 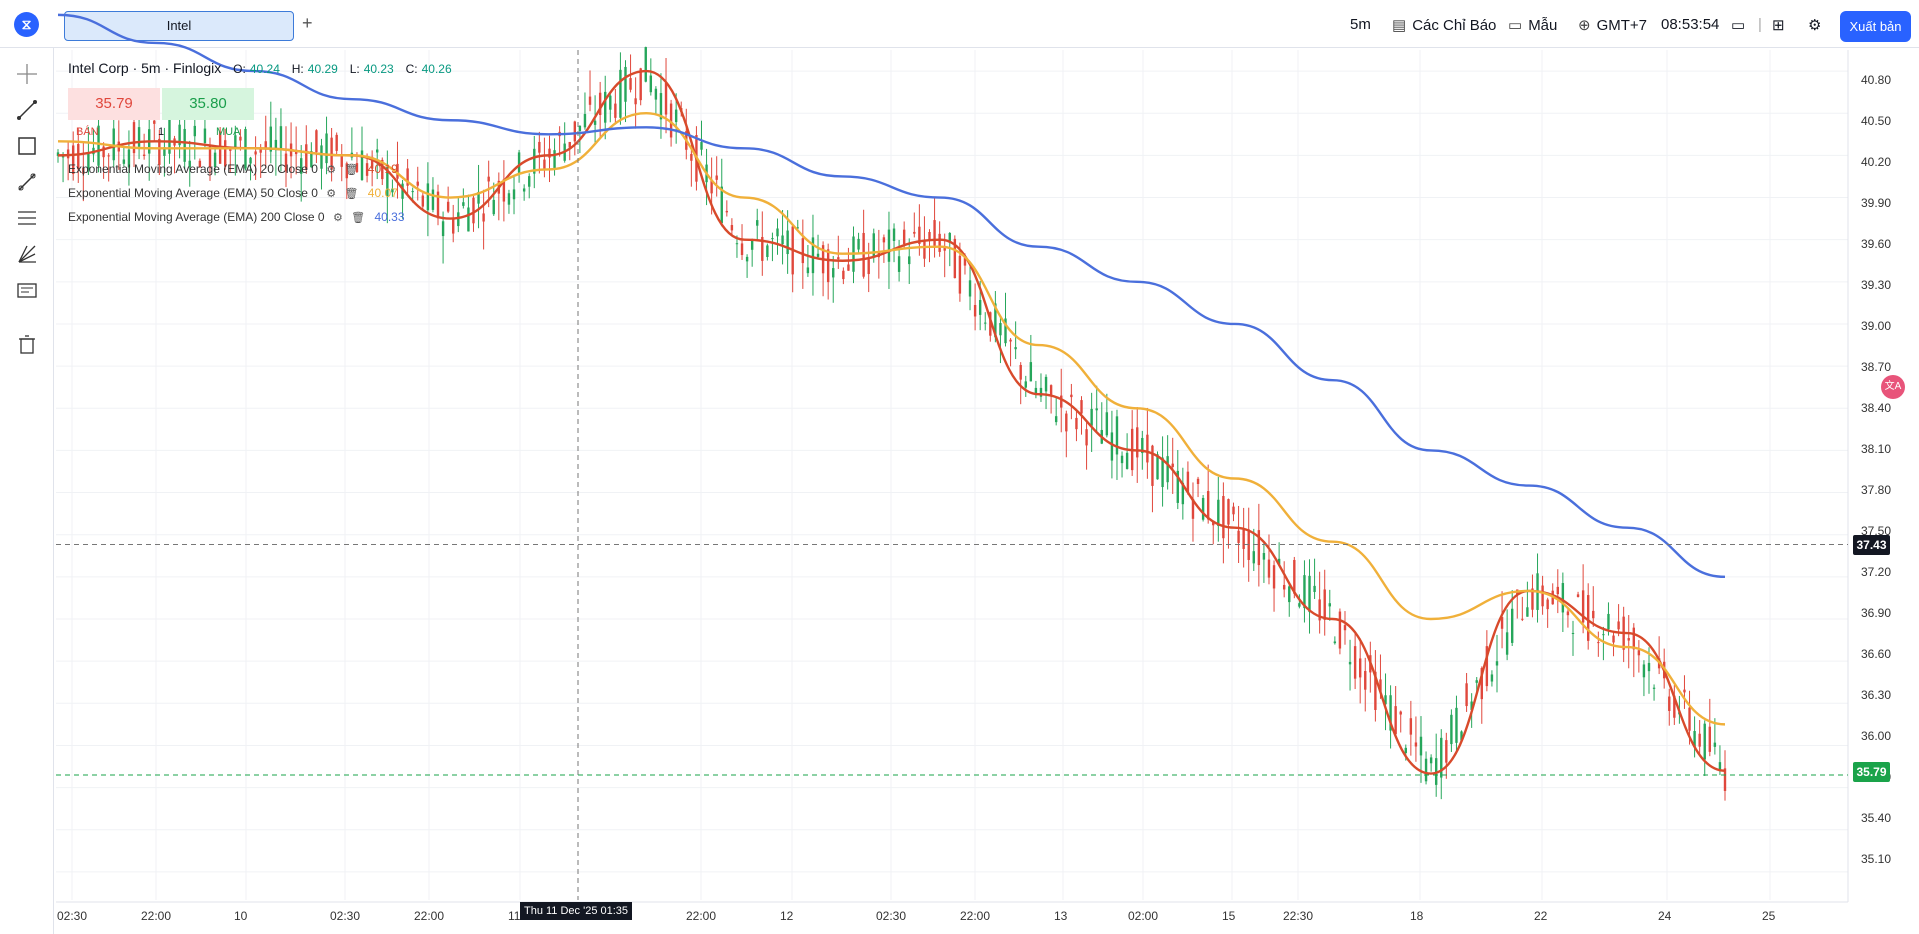 I want to click on indicator-value: 40.07, so click(x=382, y=193).